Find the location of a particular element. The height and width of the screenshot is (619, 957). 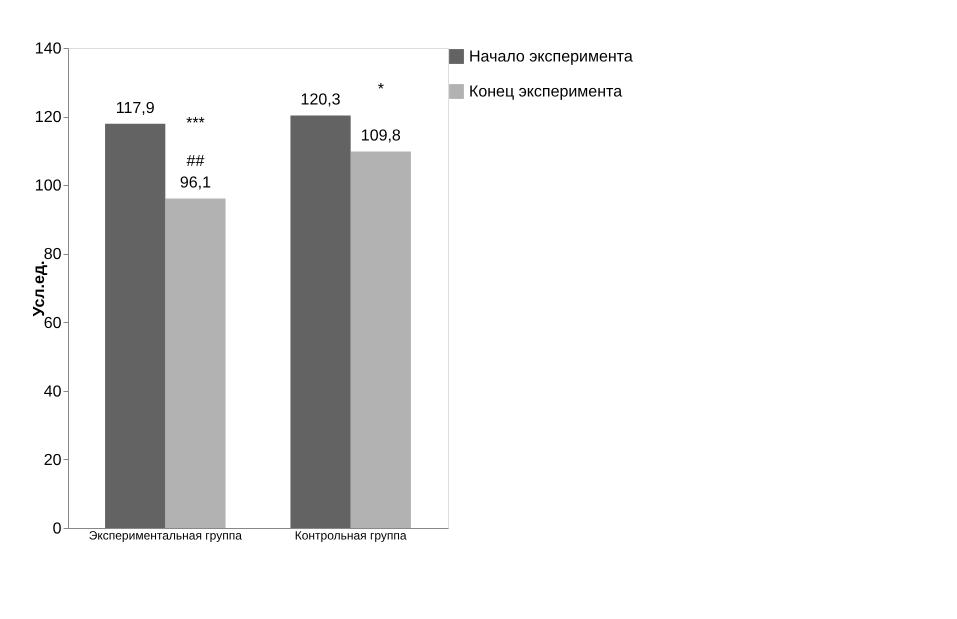

y-tick-label: 20 is located at coordinates (53, 460).